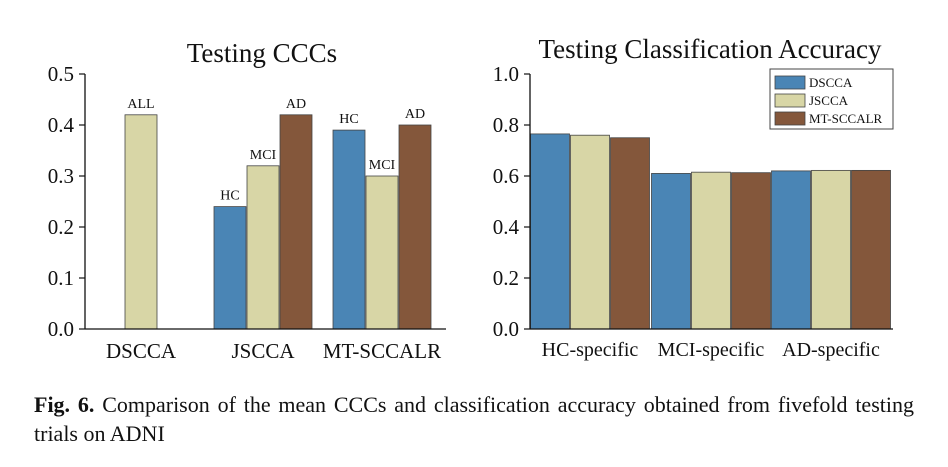 This screenshot has height=467, width=948. What do you see at coordinates (382, 252) in the screenshot?
I see `bar-mt-sccalr-mci` at bounding box center [382, 252].